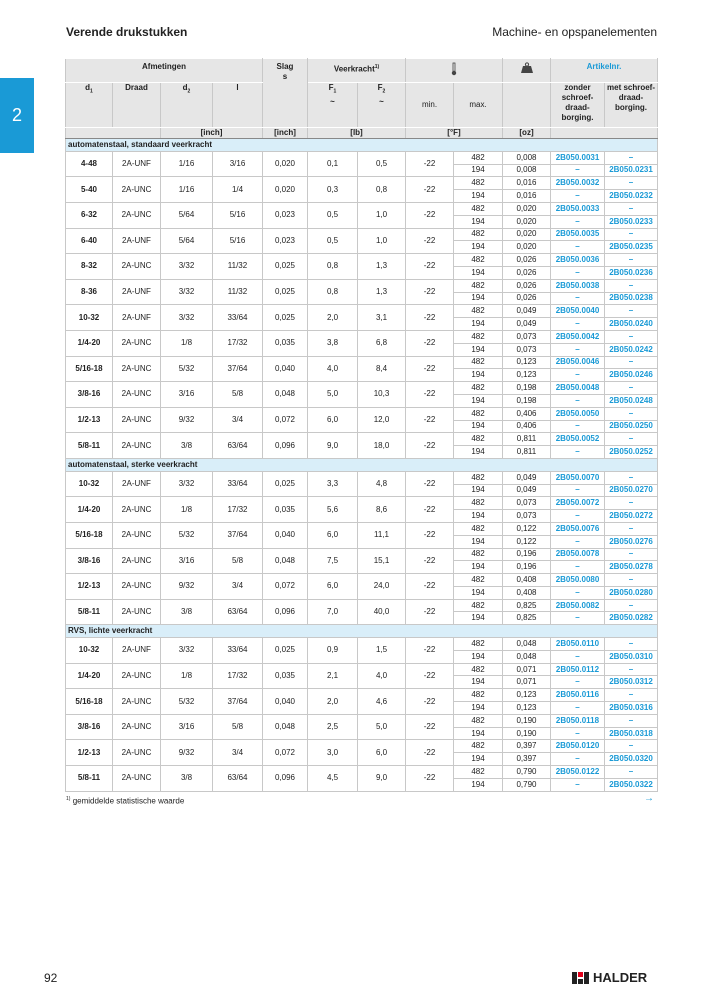  I want to click on table-cell: 0,048, so click(285, 727).